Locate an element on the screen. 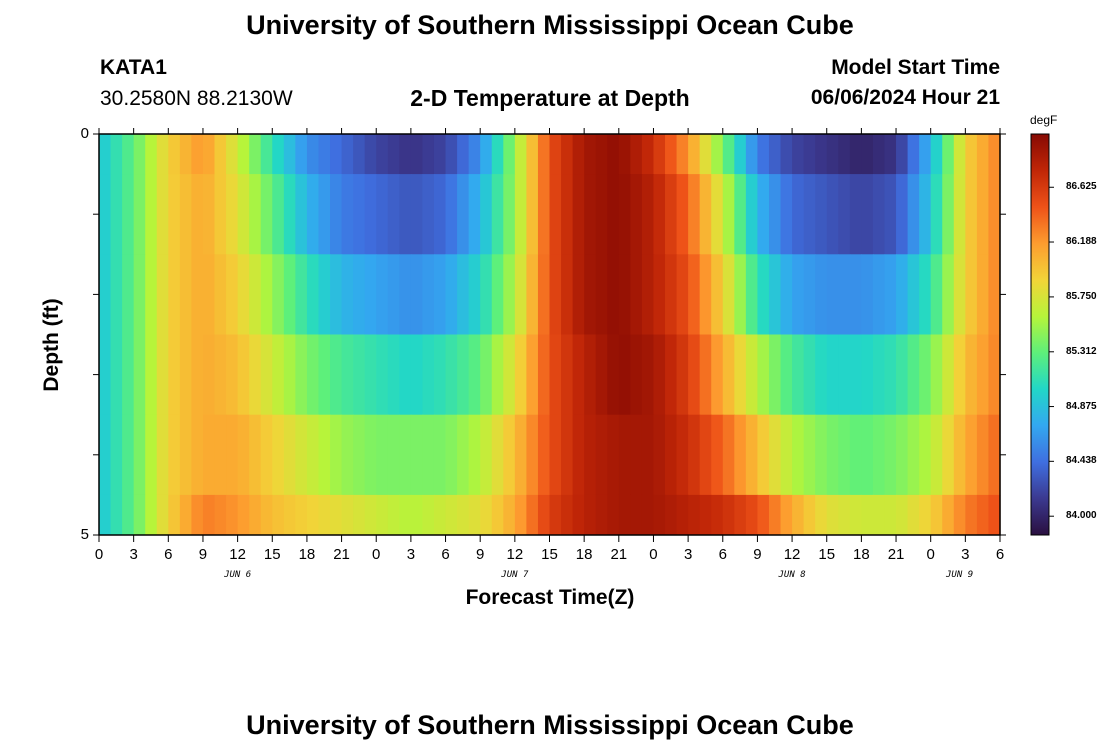  x-tick-label: 9 is located at coordinates (757, 554).